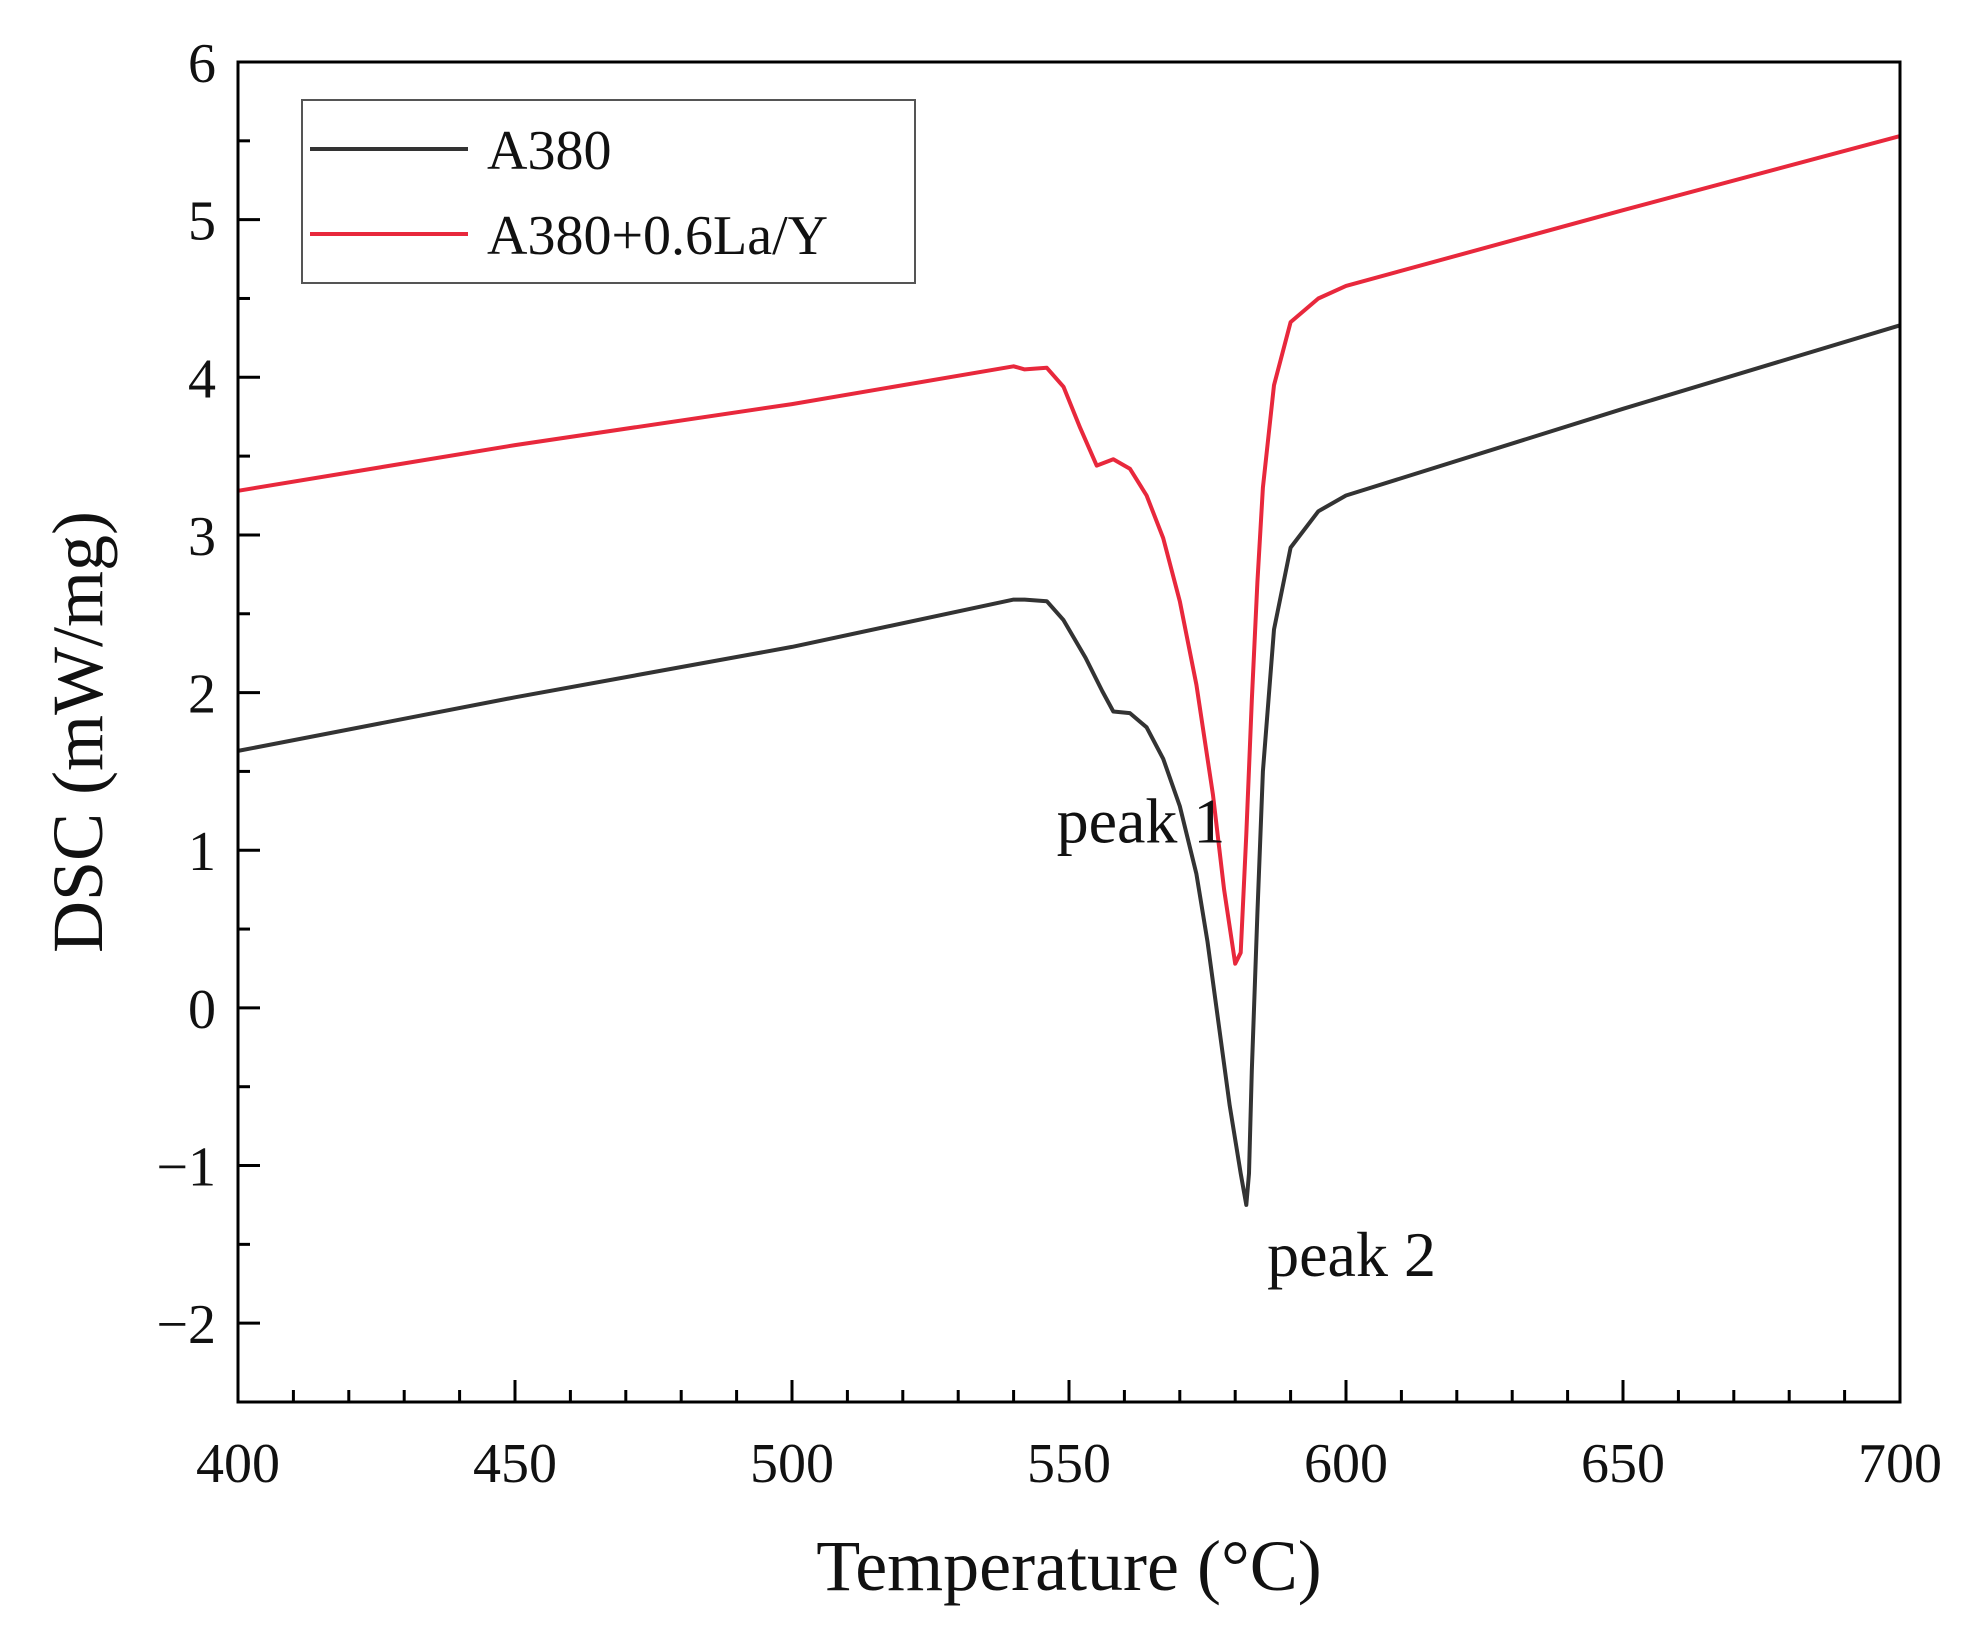  I want to click on legend: A380 A380+0.6La/Y, so click(608, 191).